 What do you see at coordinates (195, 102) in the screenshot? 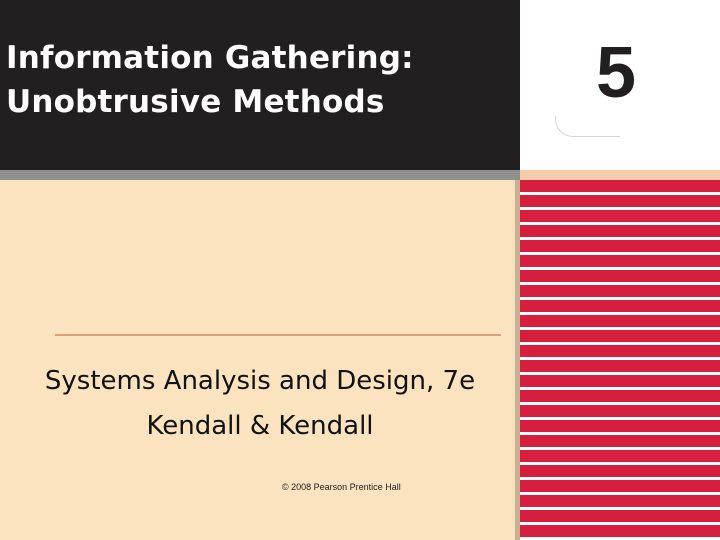
I see `slide-title-line-2: Unobtrusive Methods` at bounding box center [195, 102].